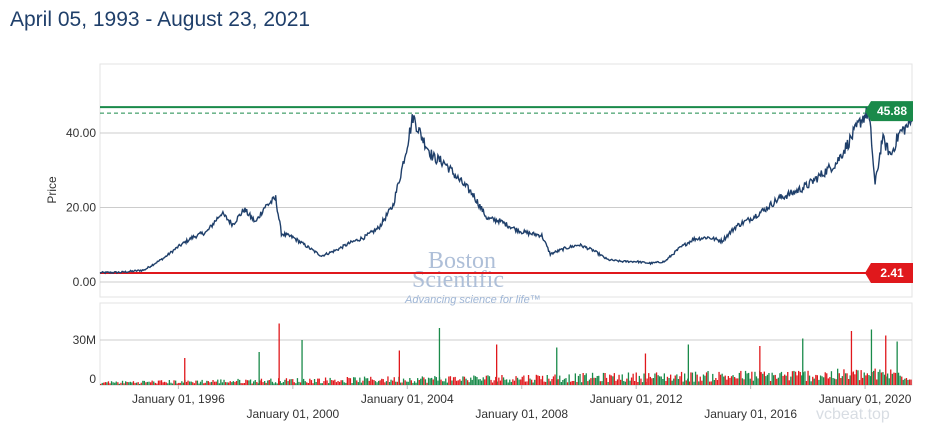 Image resolution: width=950 pixels, height=433 pixels. Describe the element at coordinates (506, 110) in the screenshot. I see `high-price-line` at that location.